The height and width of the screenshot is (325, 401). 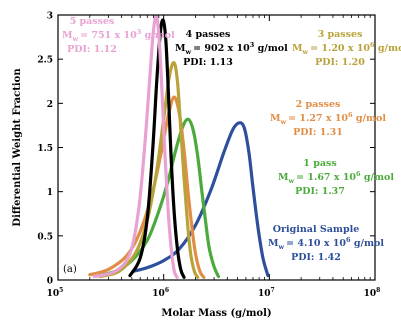 What do you see at coordinates (319, 163) in the screenshot?
I see `annotation-title: 1 pass` at bounding box center [319, 163].